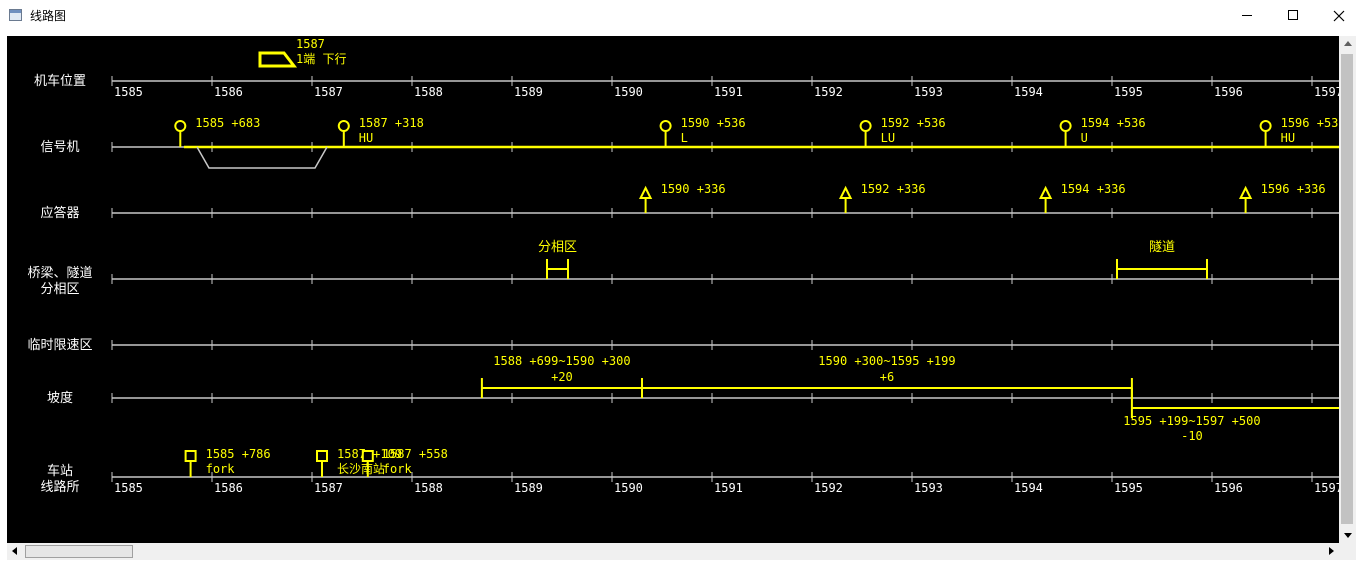 This screenshot has width=1362, height=567. What do you see at coordinates (562, 377) in the screenshot?
I see `gradient-value: +20` at bounding box center [562, 377].